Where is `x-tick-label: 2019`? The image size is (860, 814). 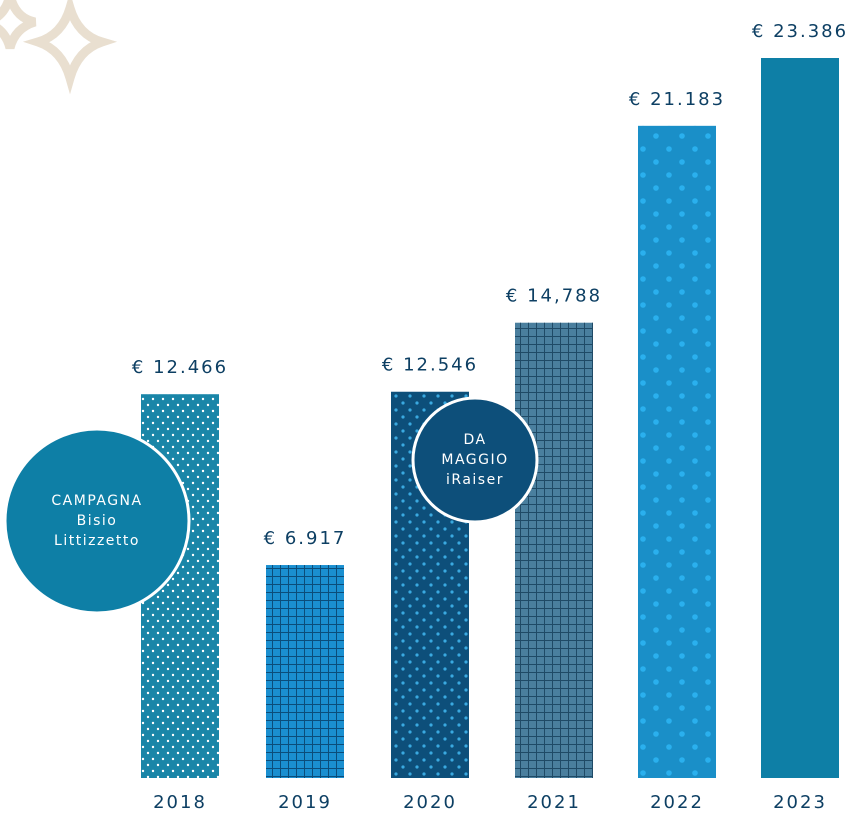
x-tick-label: 2019 is located at coordinates (305, 802).